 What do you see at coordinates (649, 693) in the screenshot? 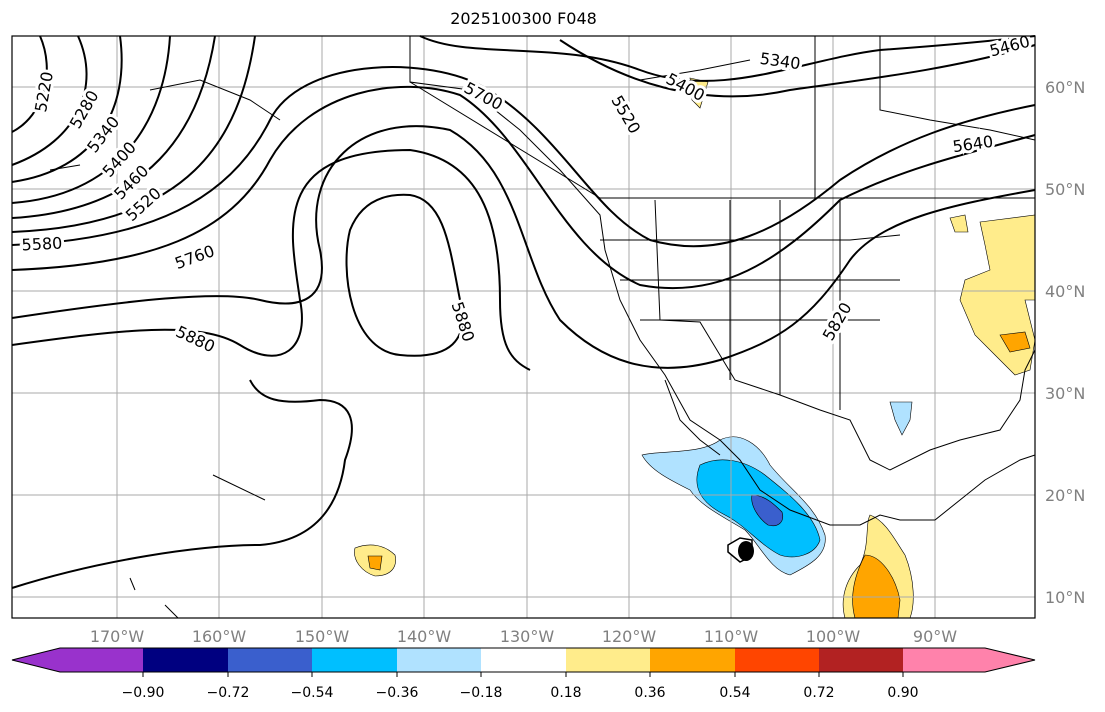
I see `colorbar-tick: 0.36` at bounding box center [649, 693].